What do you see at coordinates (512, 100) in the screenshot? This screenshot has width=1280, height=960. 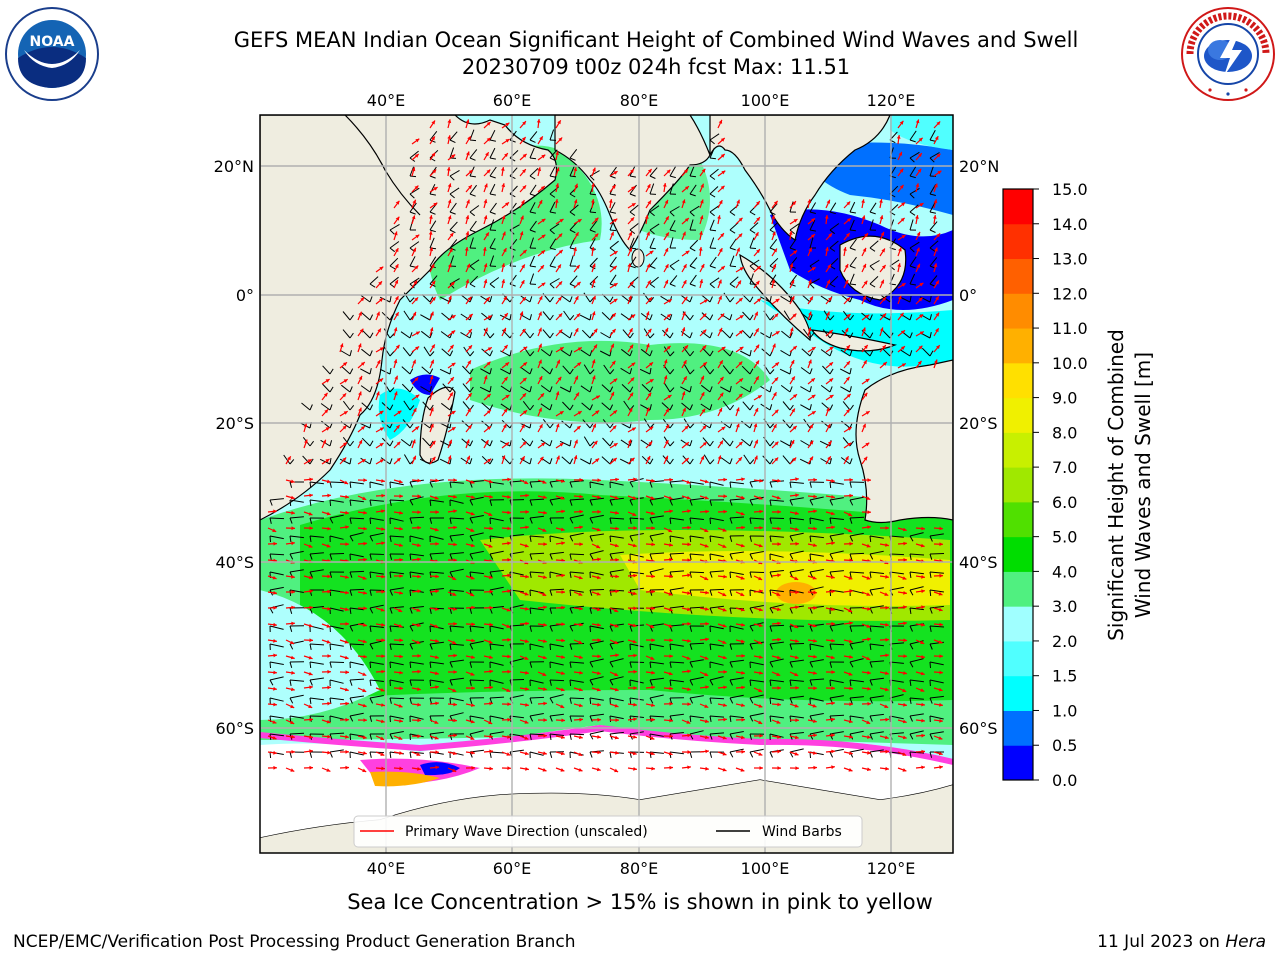 I see `x-tick-top-60e: 60°E` at bounding box center [512, 100].